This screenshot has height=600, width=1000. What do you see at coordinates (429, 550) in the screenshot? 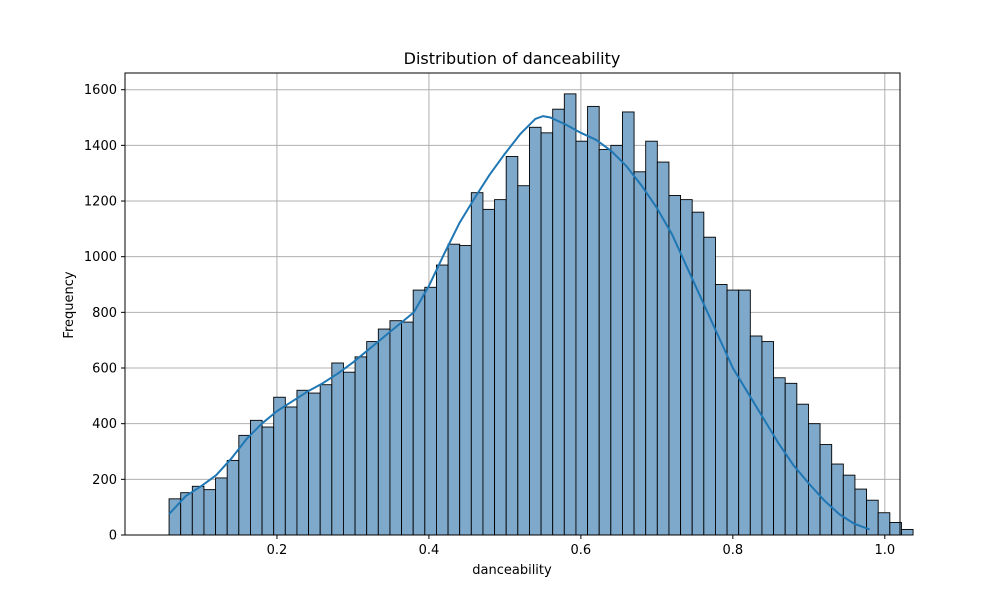
I see `x-tick-label: 0.4` at bounding box center [429, 550].